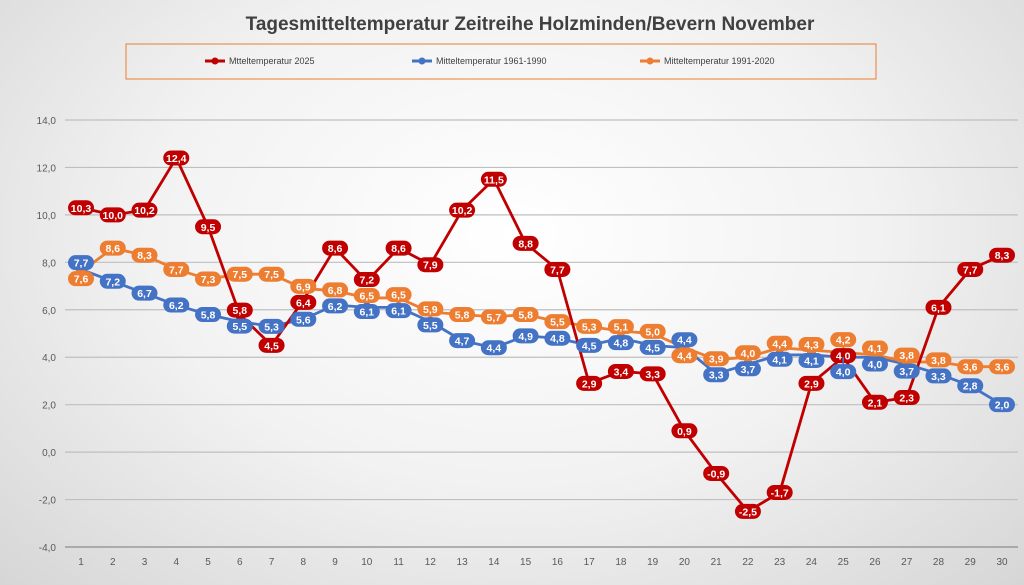  I want to click on data-point: 2,3, so click(906, 398).